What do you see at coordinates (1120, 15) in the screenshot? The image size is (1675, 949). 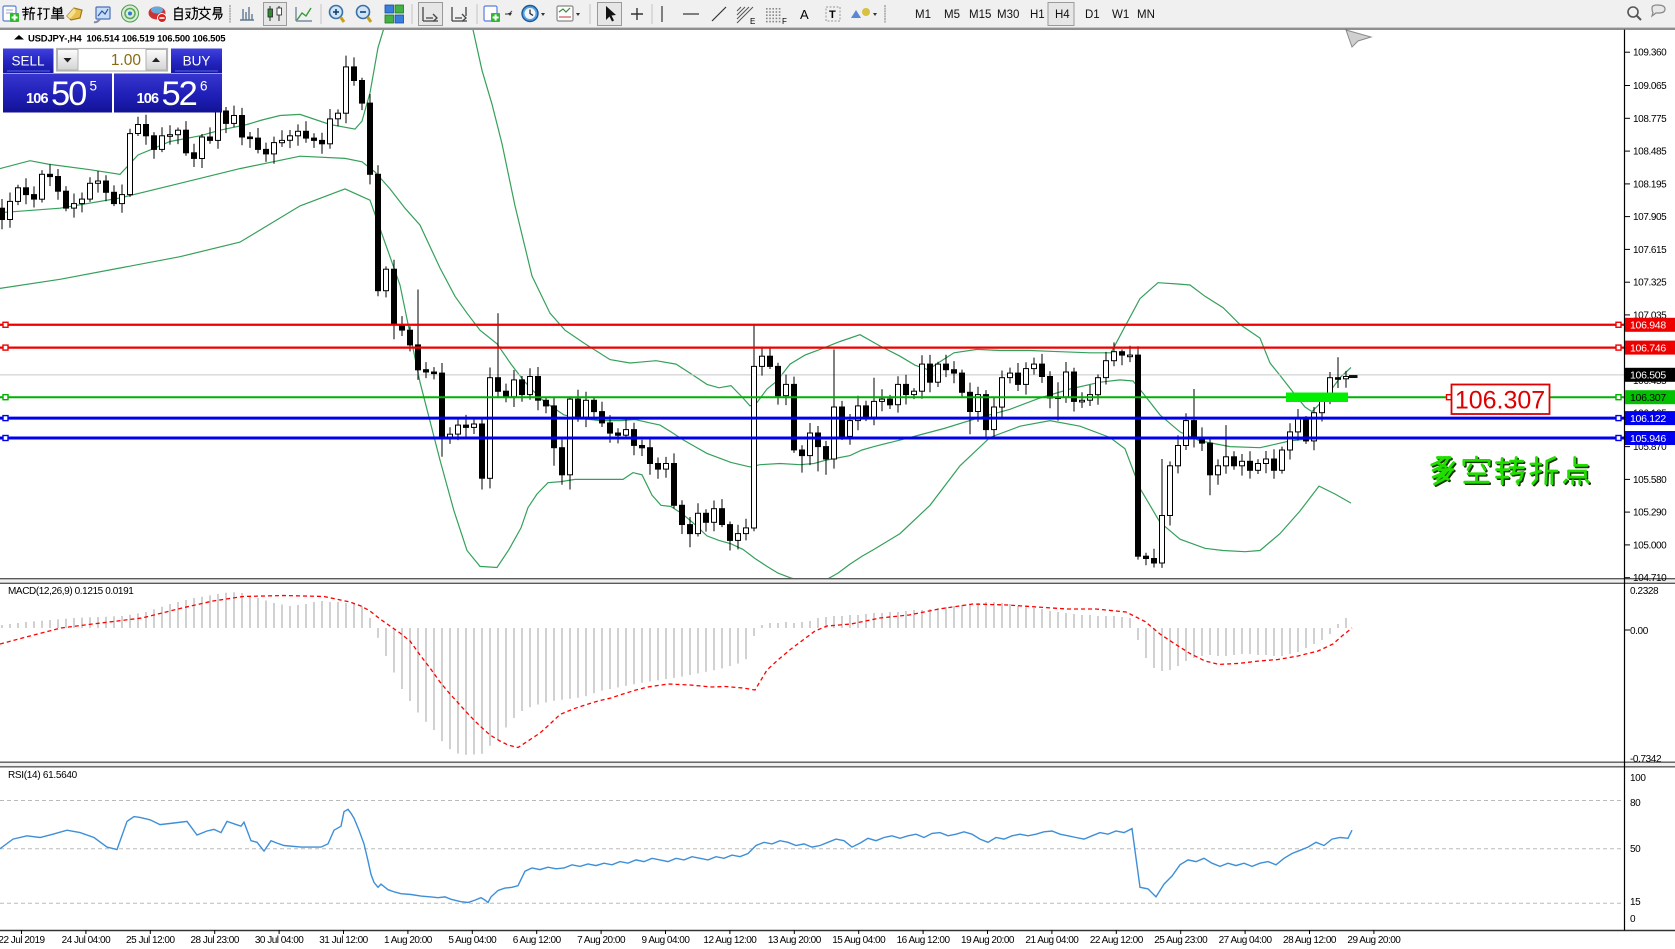 I see `svg-text: W1` at bounding box center [1120, 15].